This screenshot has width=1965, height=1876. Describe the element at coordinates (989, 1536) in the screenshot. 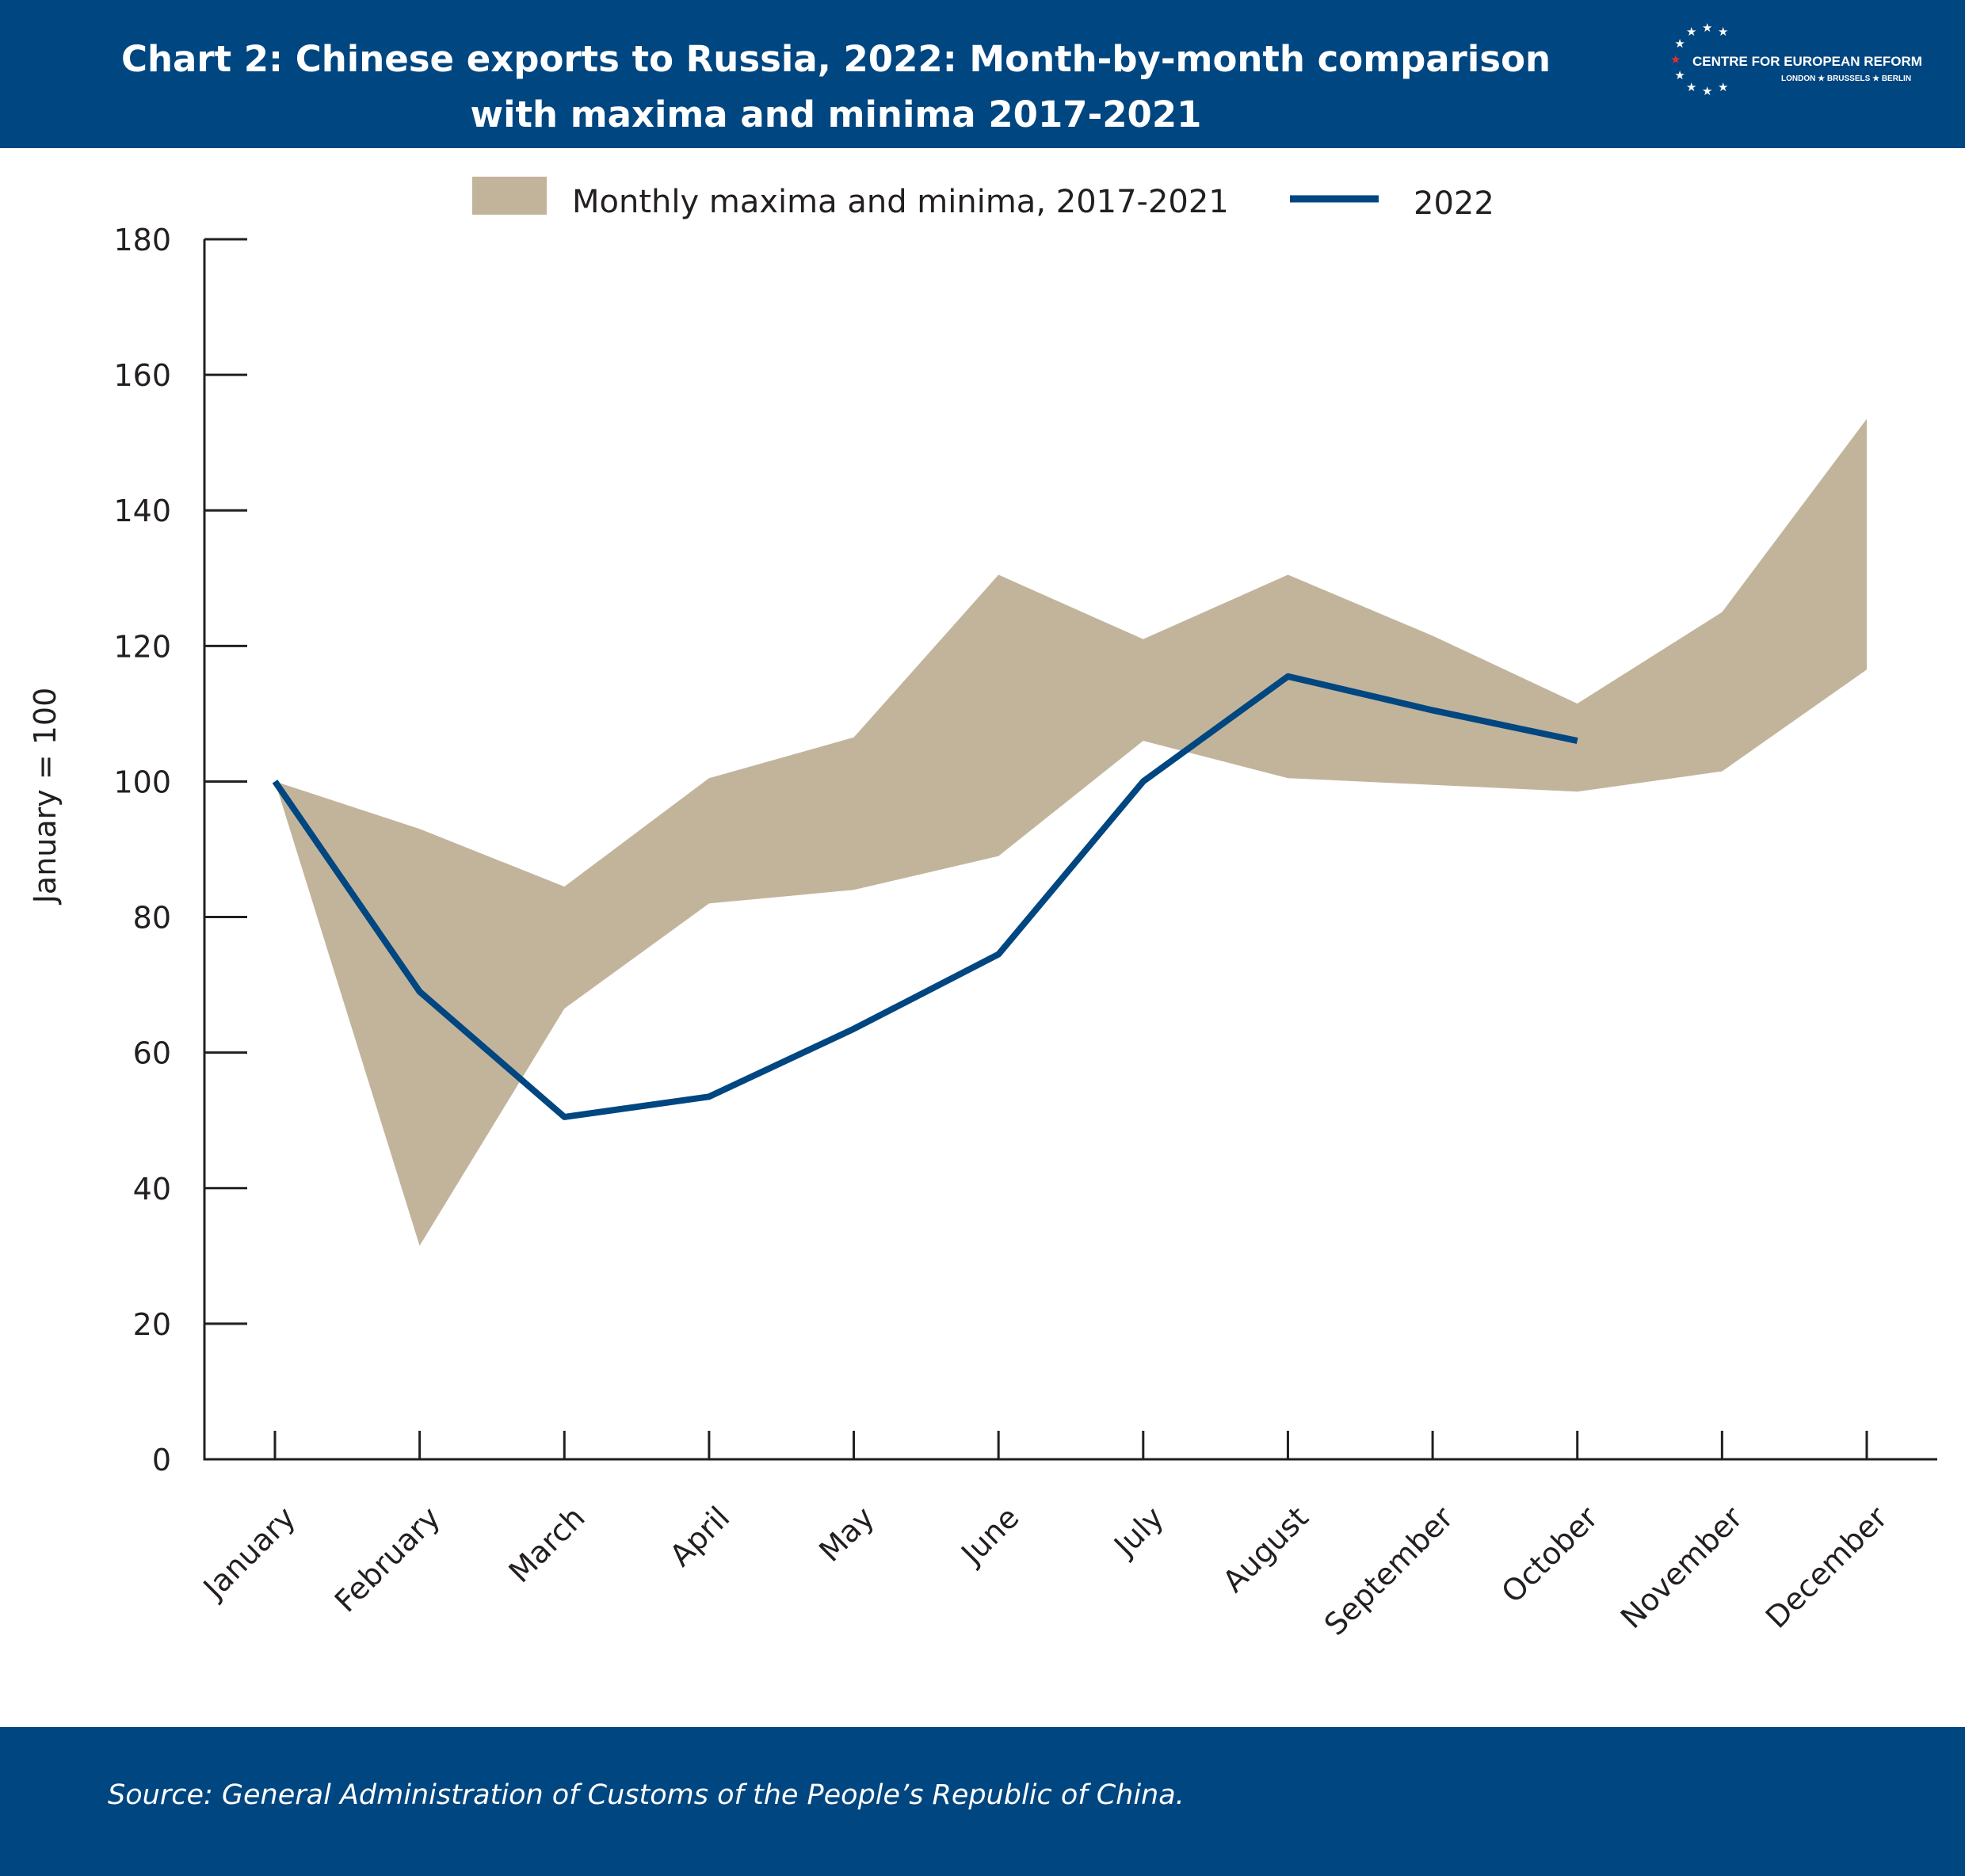

I see `x-tick-label-june: June` at that location.